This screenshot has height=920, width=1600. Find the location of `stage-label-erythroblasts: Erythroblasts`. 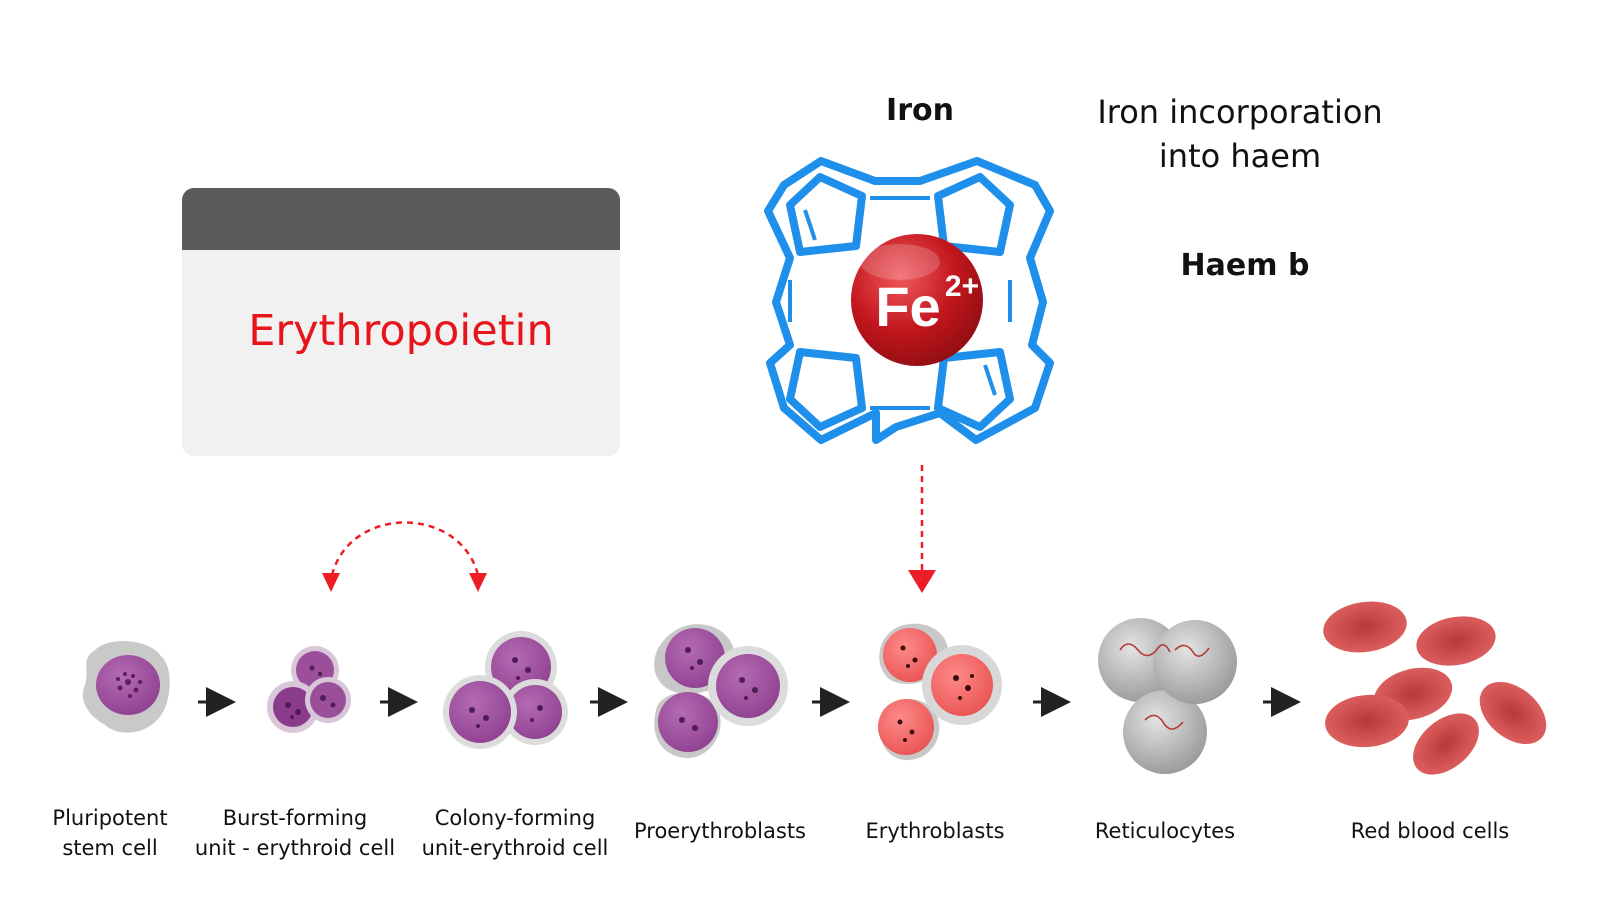

stage-label-erythroblasts: Erythroblasts is located at coordinates (935, 831).